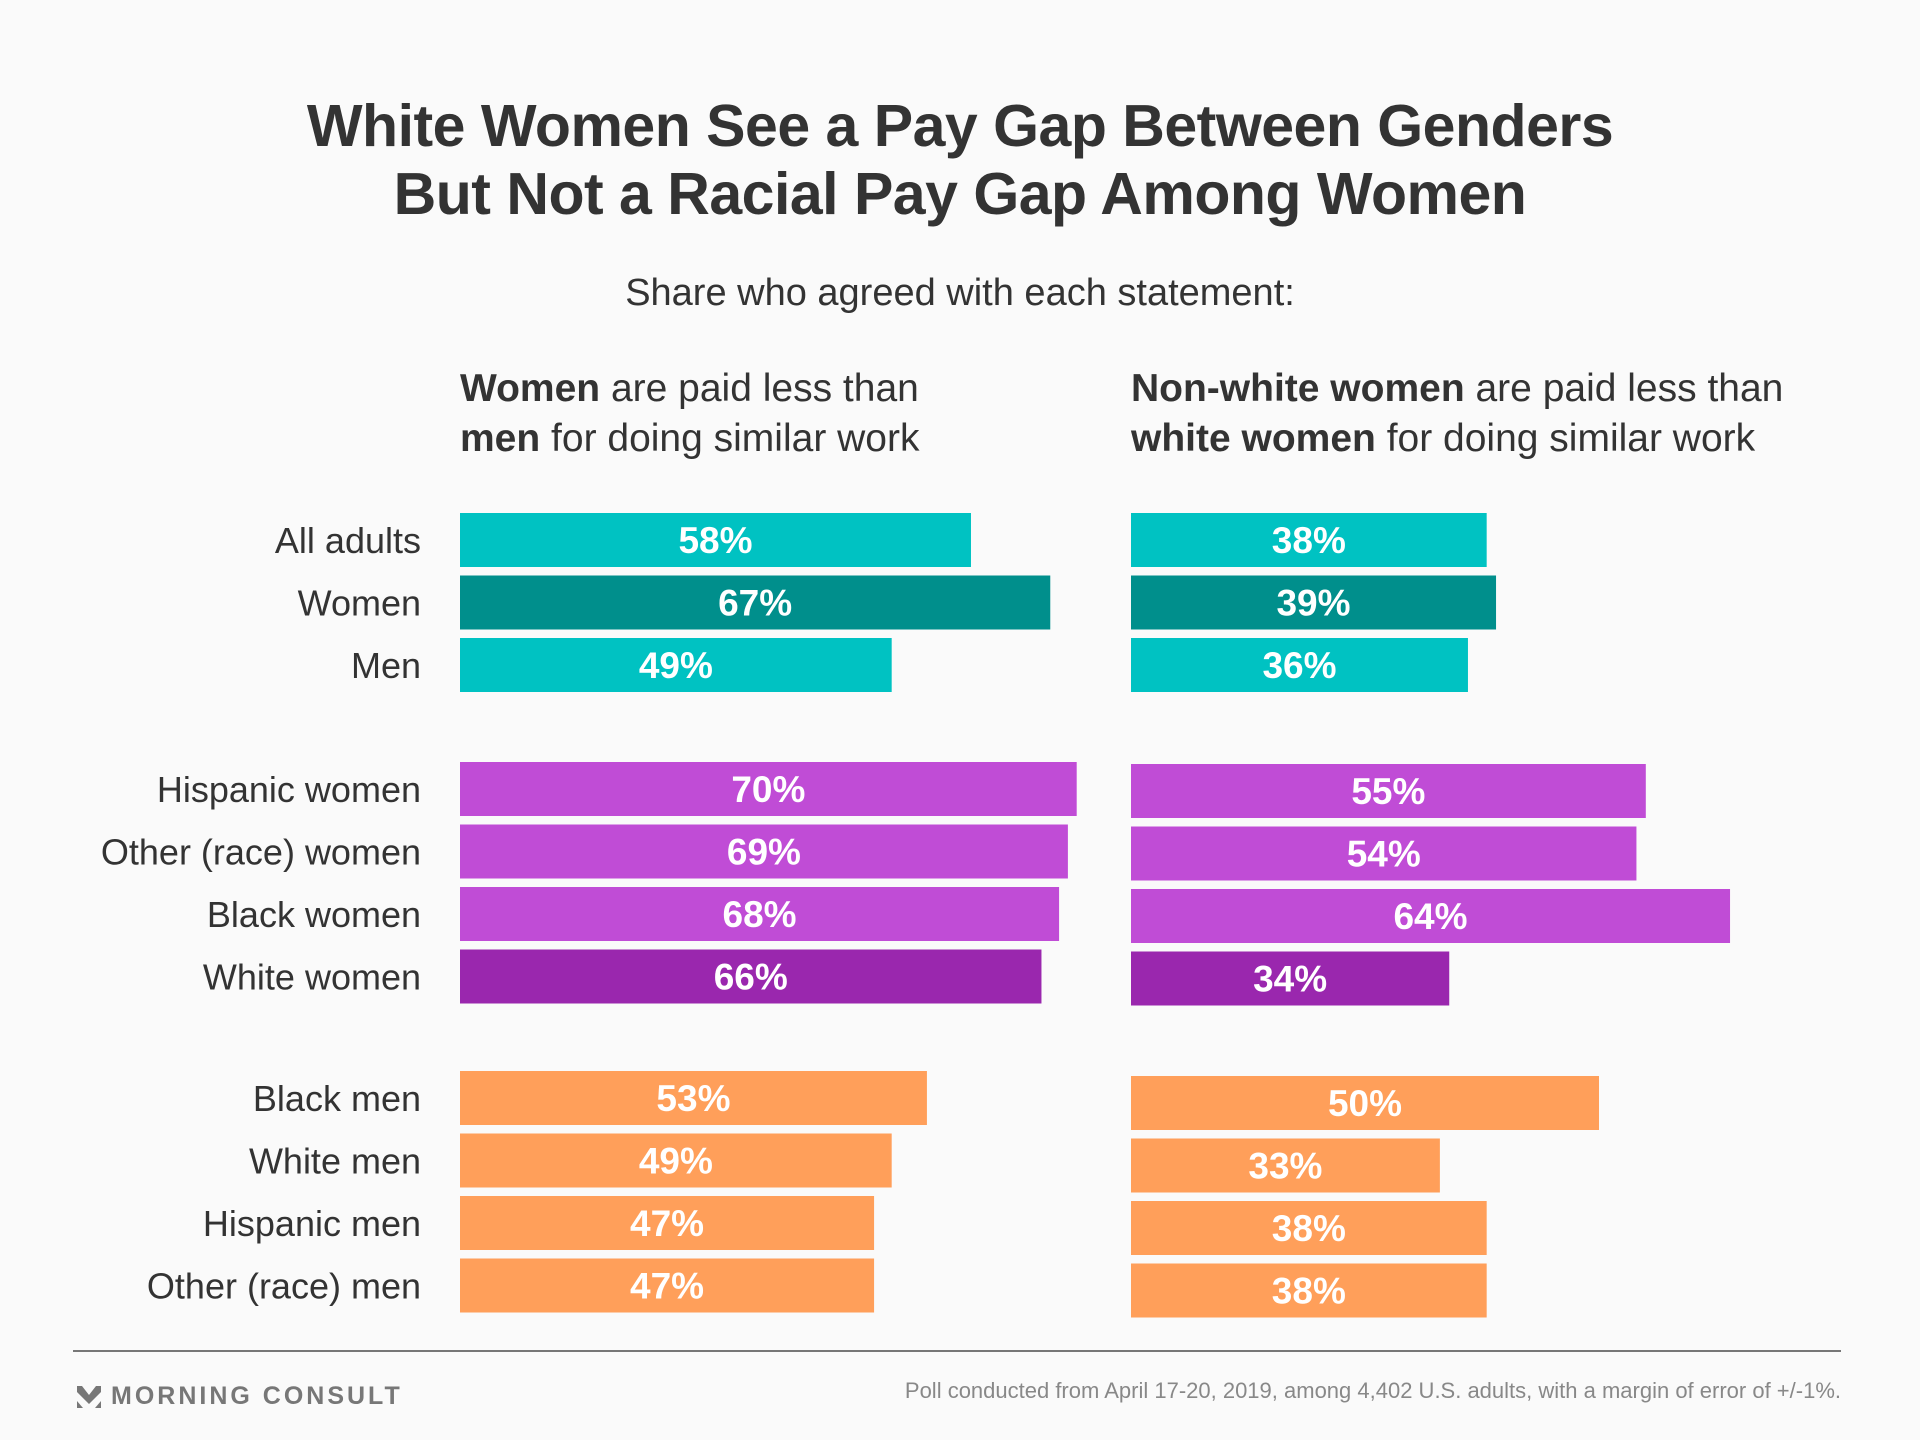 This screenshot has height=1440, width=1920. Describe the element at coordinates (960, 194) in the screenshot. I see `title-line-2: But Not a Racial Pay Gap Among Women` at that location.